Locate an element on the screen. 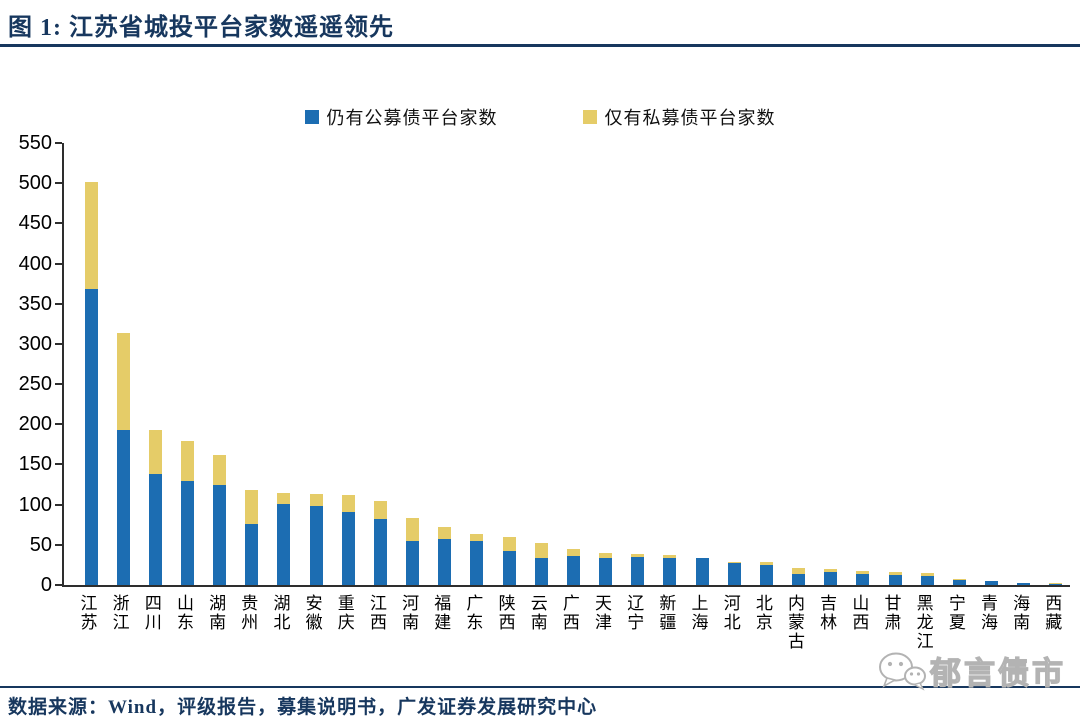 The image size is (1080, 728). bar-山西 is located at coordinates (863, 577).